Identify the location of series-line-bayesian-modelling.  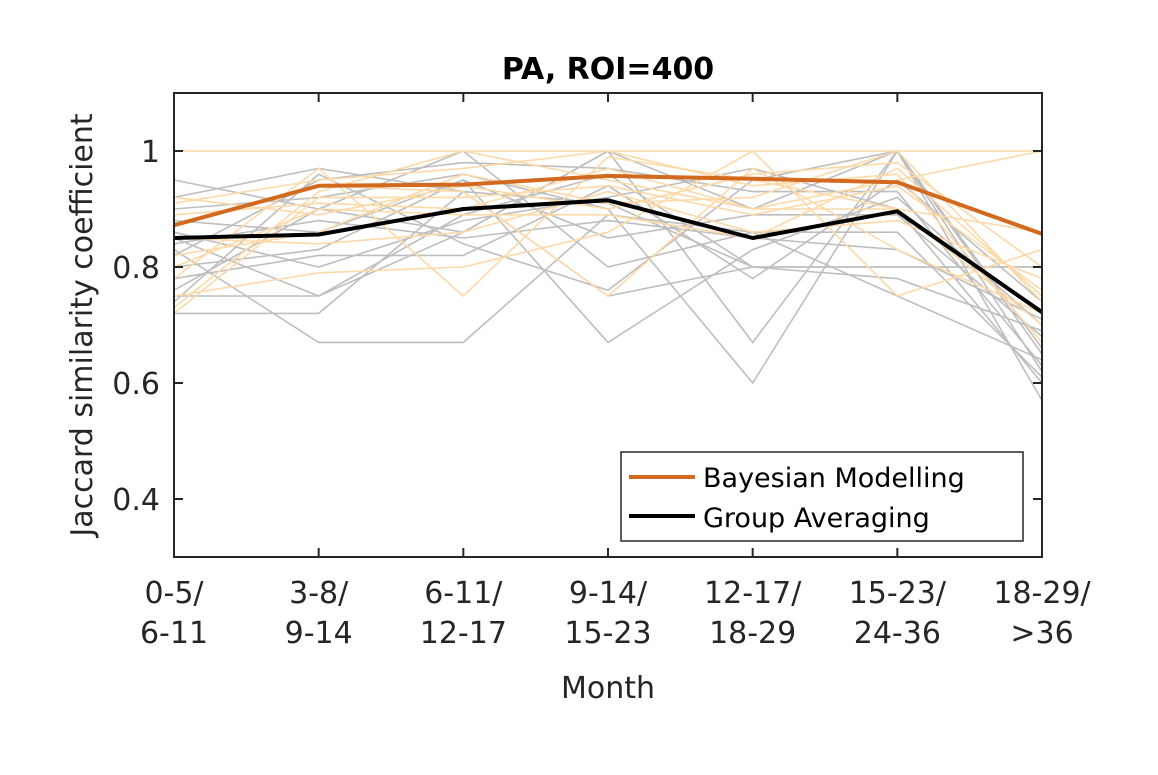
(608, 204).